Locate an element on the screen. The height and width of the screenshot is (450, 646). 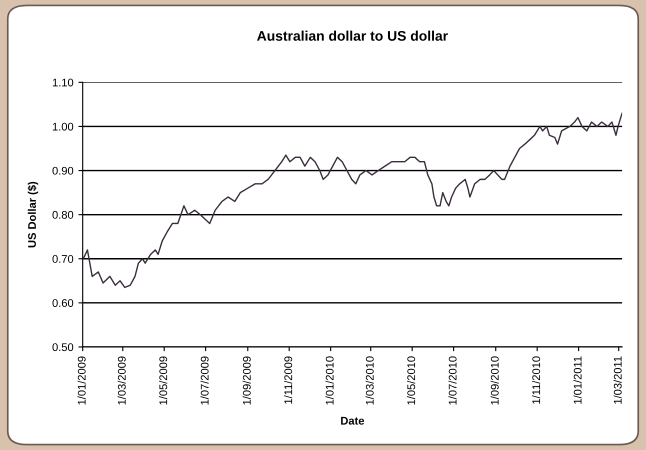
x-tick-label: 1/03/2011 is located at coordinates (618, 380).